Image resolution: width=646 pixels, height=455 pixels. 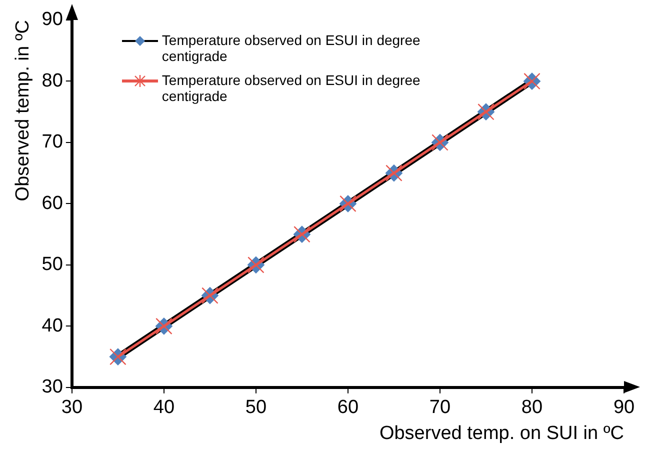 What do you see at coordinates (52, 203) in the screenshot?
I see `y-tick-label: 60` at bounding box center [52, 203].